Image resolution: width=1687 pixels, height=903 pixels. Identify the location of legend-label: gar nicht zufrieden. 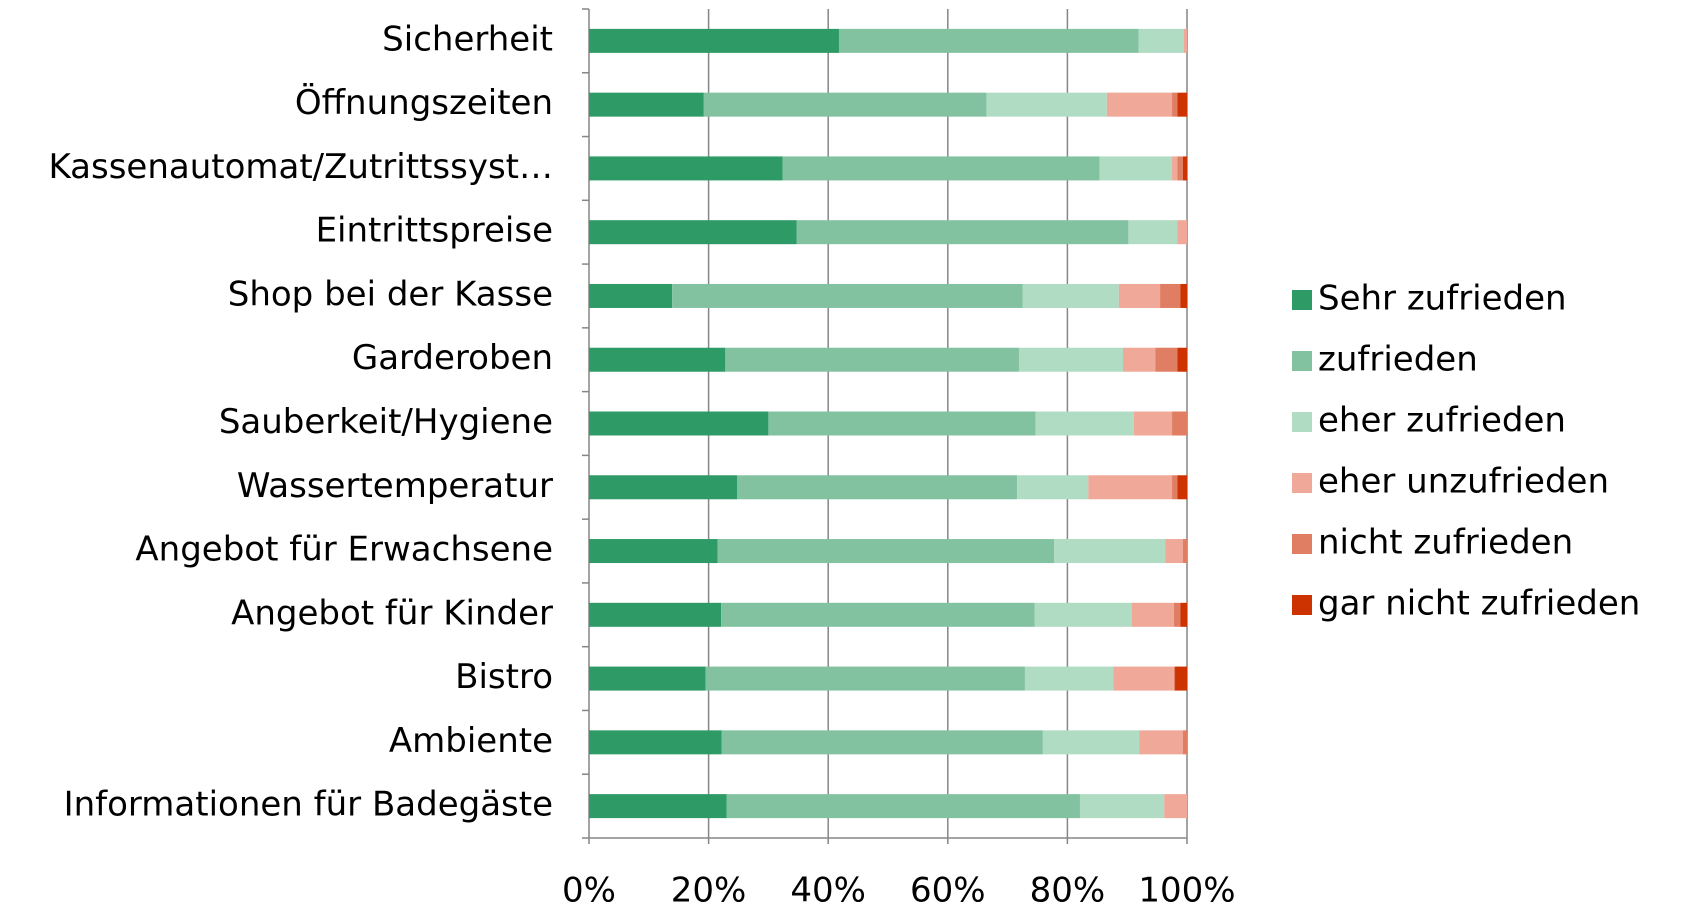
(1479, 604).